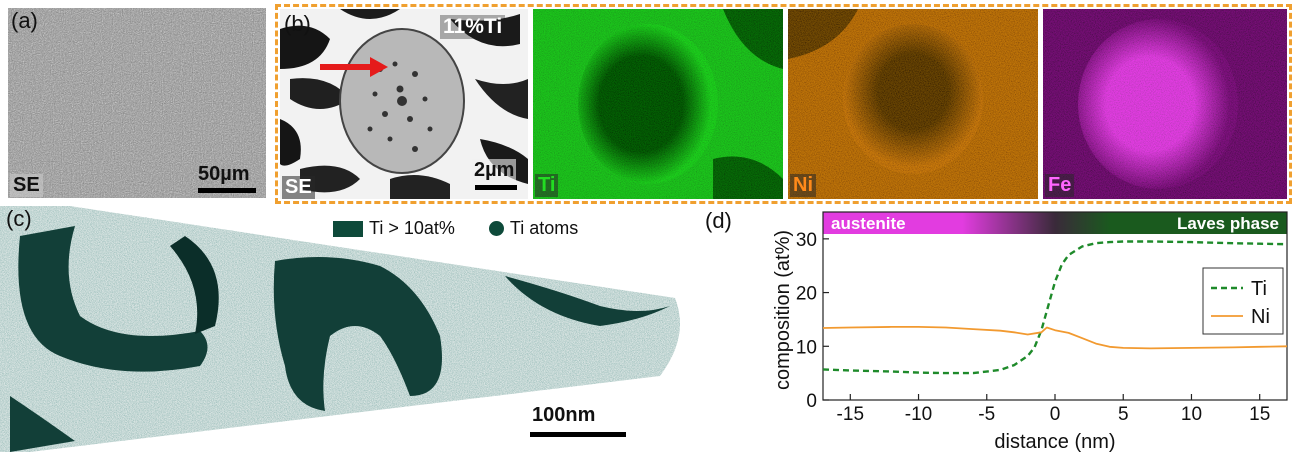 This screenshot has height=452, width=1295. I want to click on panel-a-se-tag: SE, so click(26, 185).